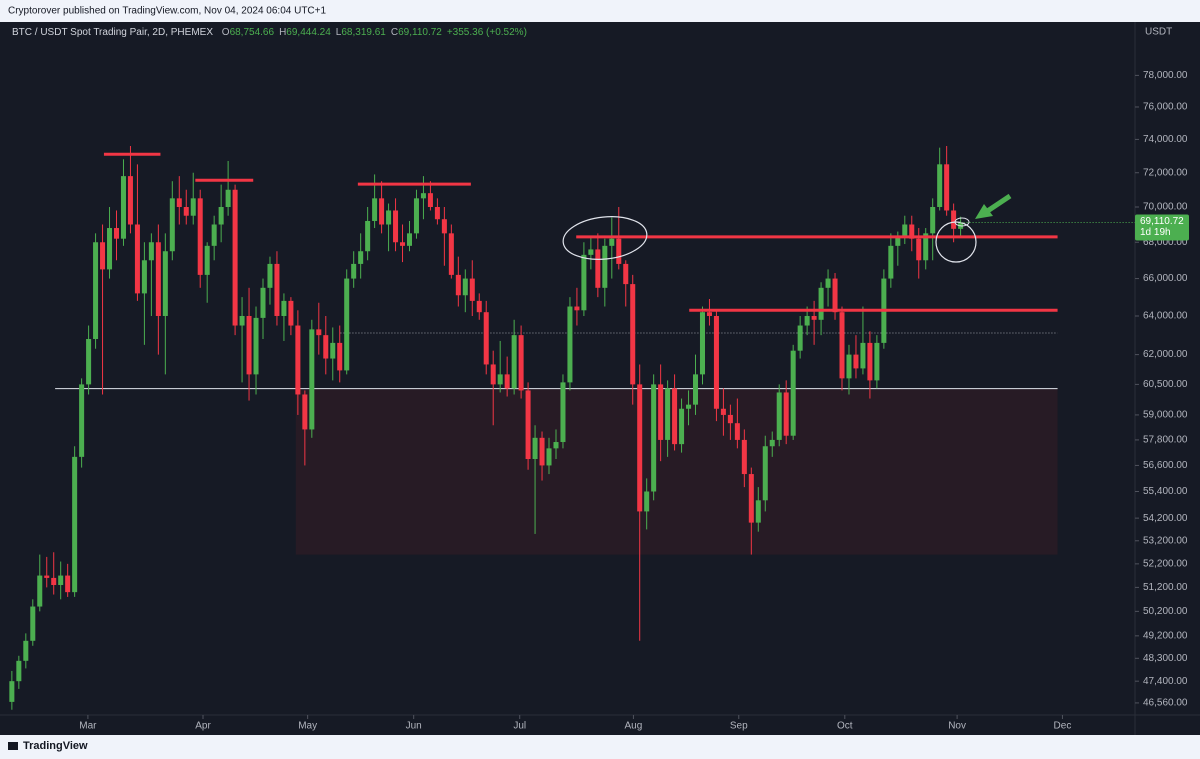 This screenshot has height=759, width=1200. What do you see at coordinates (600, 747) in the screenshot?
I see `footer-bar` at bounding box center [600, 747].